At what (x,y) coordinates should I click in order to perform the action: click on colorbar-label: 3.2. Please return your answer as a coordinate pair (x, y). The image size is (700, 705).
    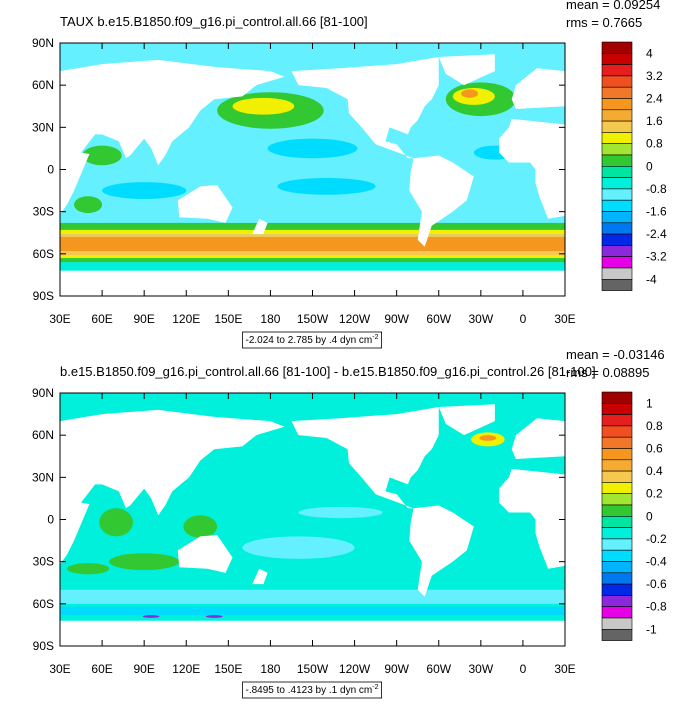
    Looking at the image, I should click on (654, 76).